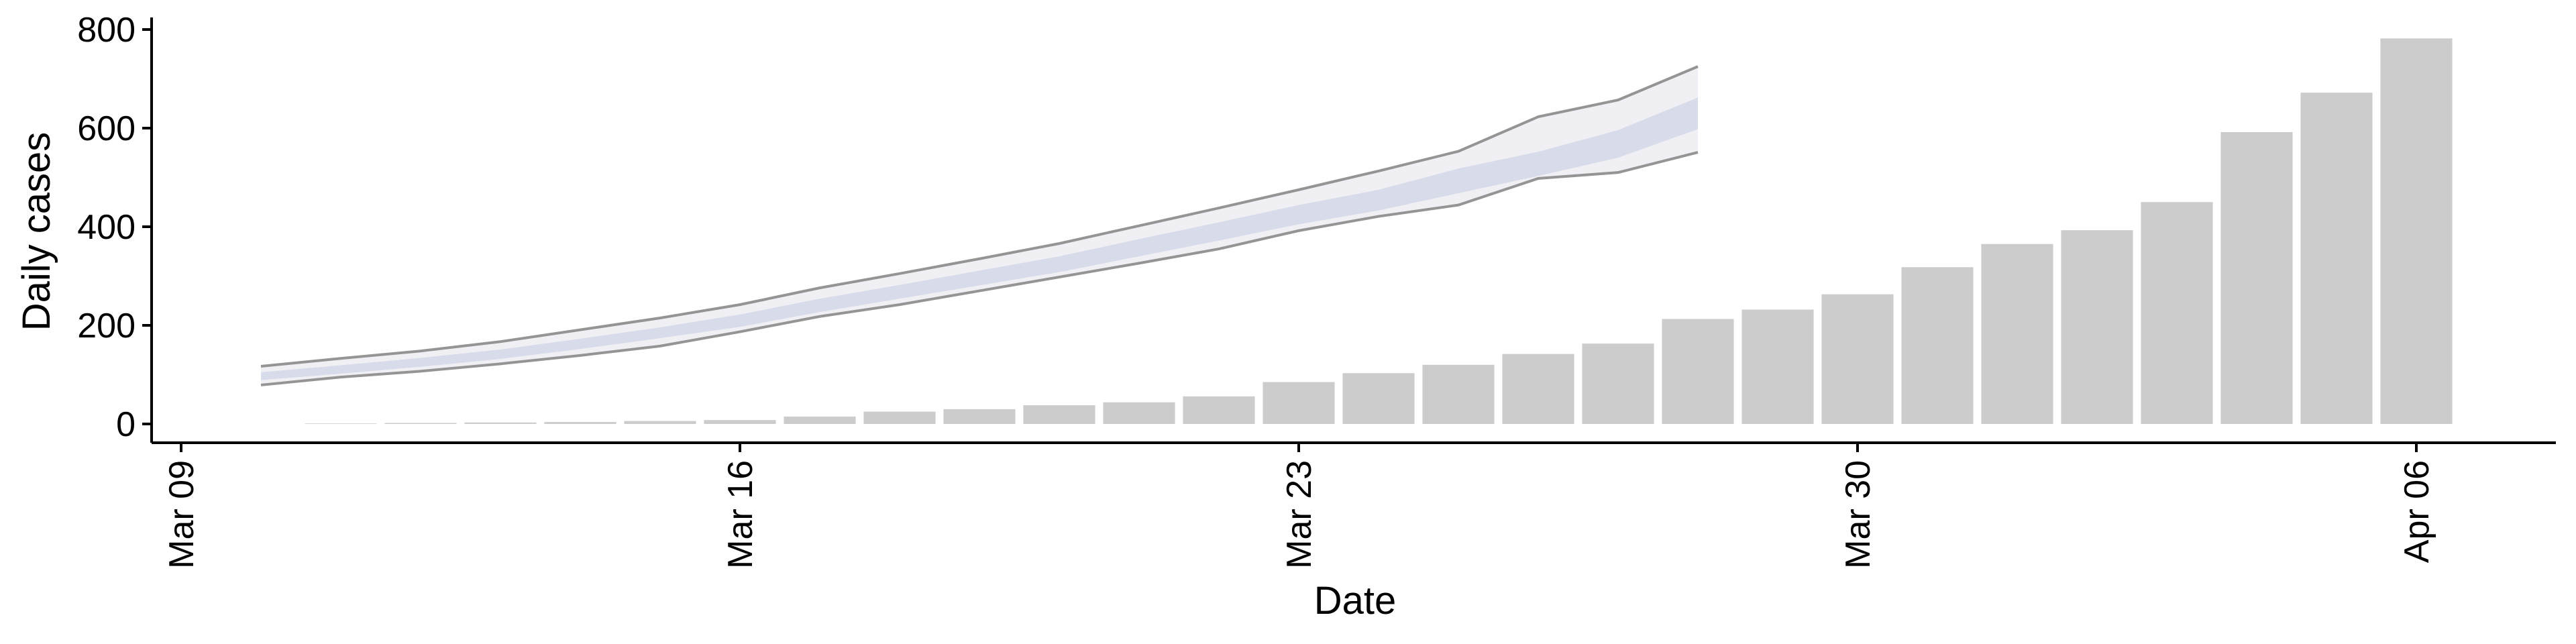 The width and height of the screenshot is (2576, 644). What do you see at coordinates (1355, 601) in the screenshot?
I see `x-axis-title: Date` at bounding box center [1355, 601].